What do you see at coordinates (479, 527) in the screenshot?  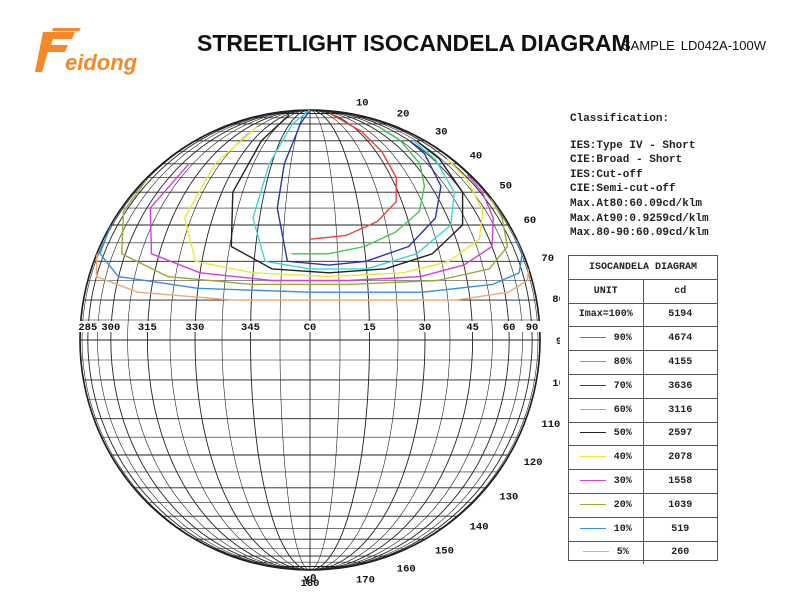 I see `rim-angle-label: 140` at bounding box center [479, 527].